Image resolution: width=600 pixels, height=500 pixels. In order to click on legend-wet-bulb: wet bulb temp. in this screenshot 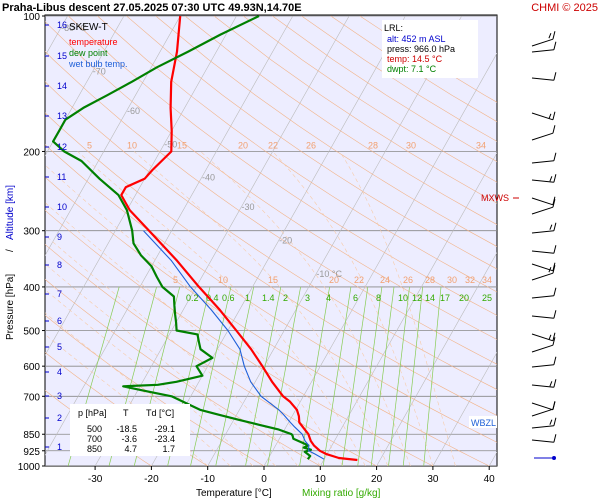, I will do `click(98, 64)`.